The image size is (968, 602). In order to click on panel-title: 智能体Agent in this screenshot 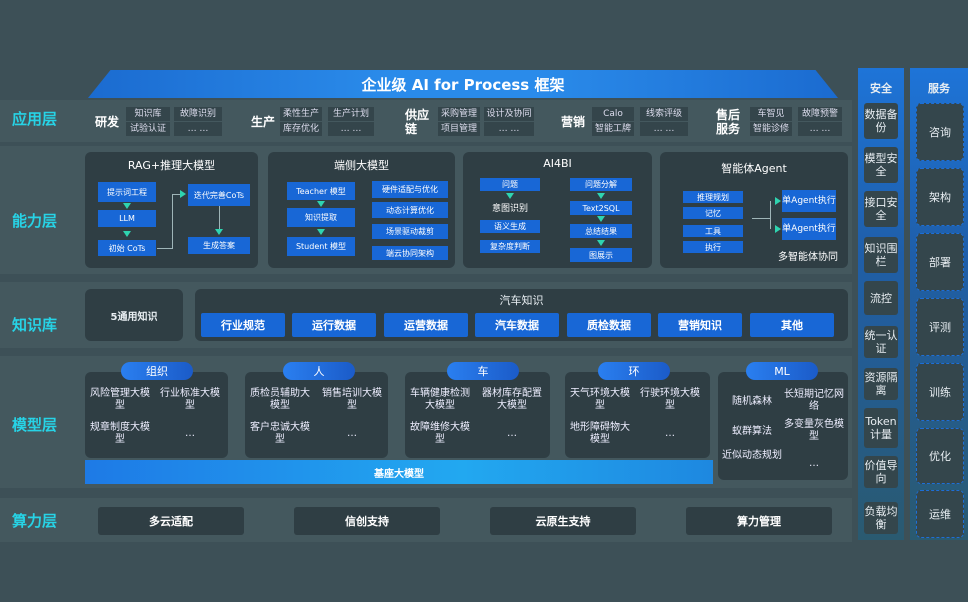, I will do `click(754, 168)`.